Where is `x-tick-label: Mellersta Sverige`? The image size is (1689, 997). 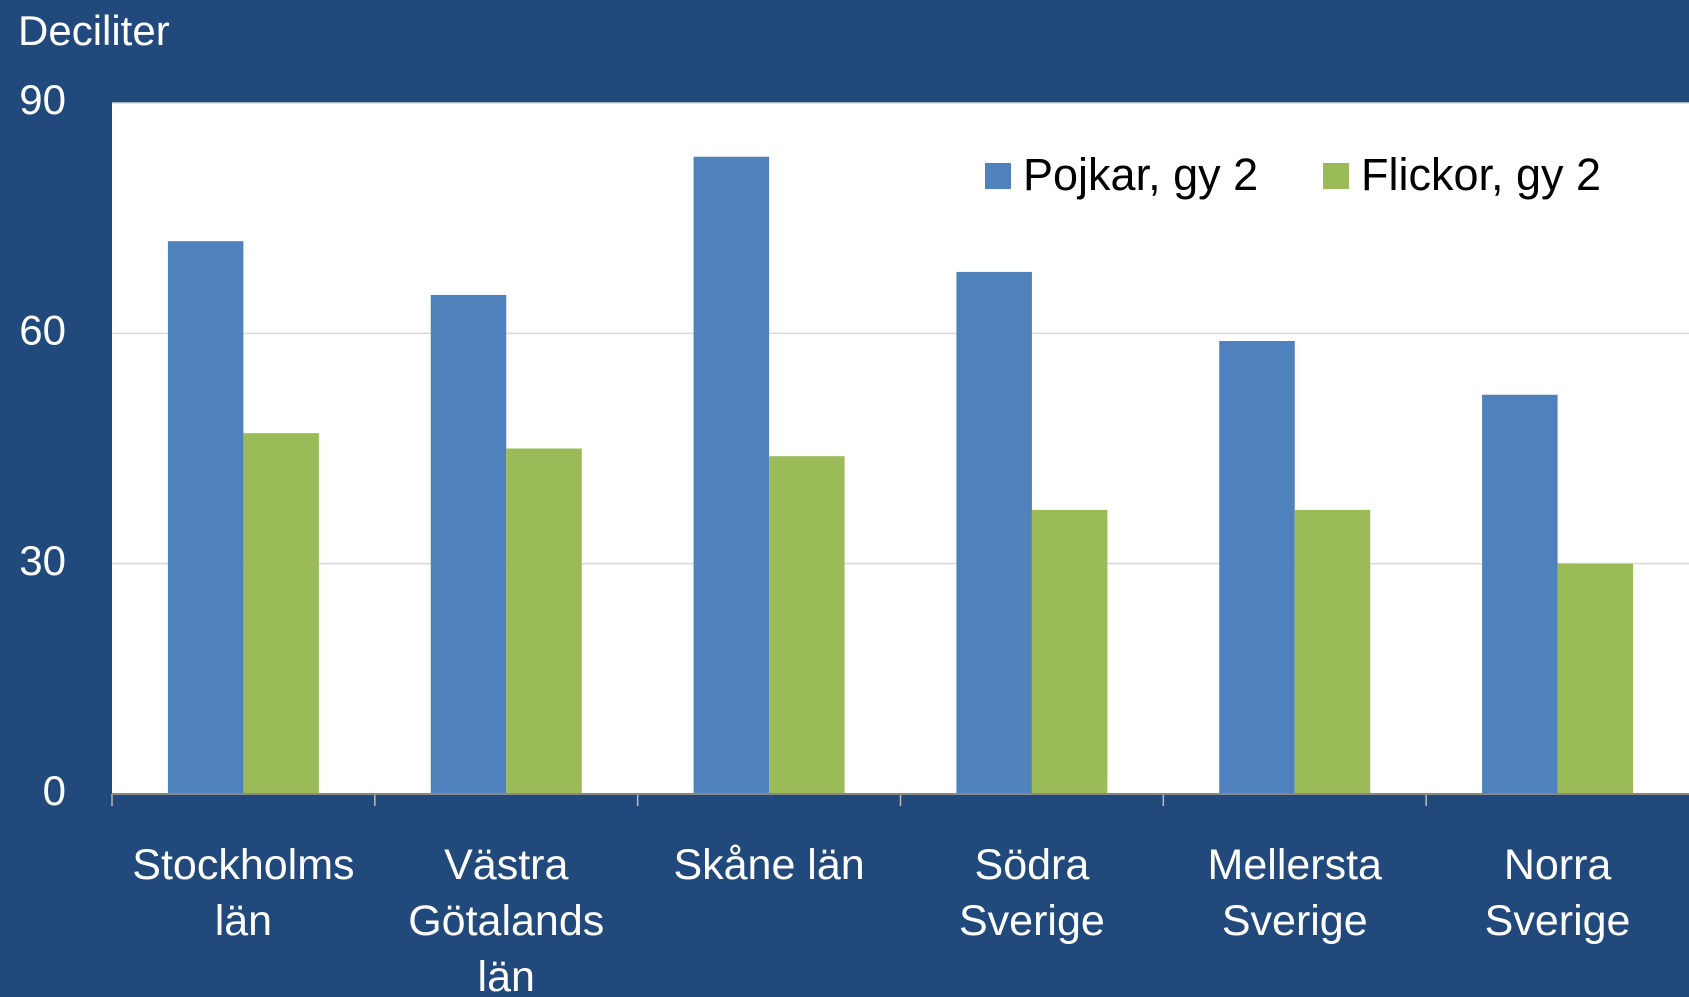 x-tick-label: Mellersta Sverige is located at coordinates (1294, 893).